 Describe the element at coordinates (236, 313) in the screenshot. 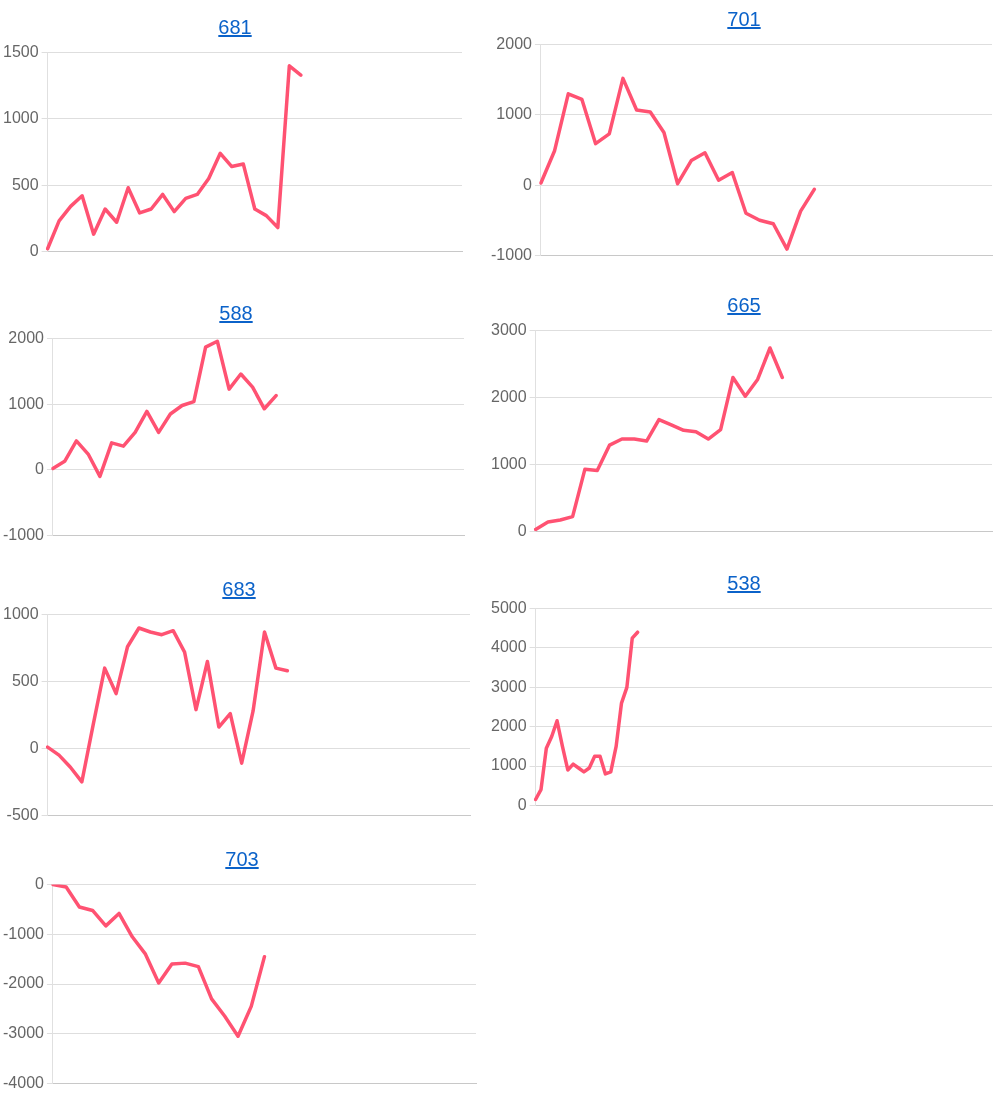

I see `chart-title: 588` at that location.